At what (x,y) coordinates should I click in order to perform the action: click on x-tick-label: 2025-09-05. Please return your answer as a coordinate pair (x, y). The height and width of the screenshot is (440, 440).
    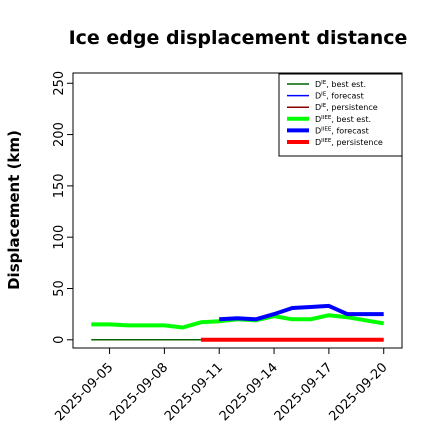
    Looking at the image, I should click on (84, 392).